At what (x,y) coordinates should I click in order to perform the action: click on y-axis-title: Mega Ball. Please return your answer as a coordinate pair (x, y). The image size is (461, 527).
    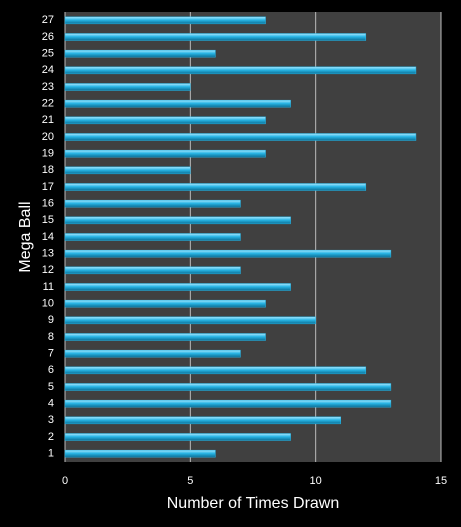
    Looking at the image, I should click on (25, 236).